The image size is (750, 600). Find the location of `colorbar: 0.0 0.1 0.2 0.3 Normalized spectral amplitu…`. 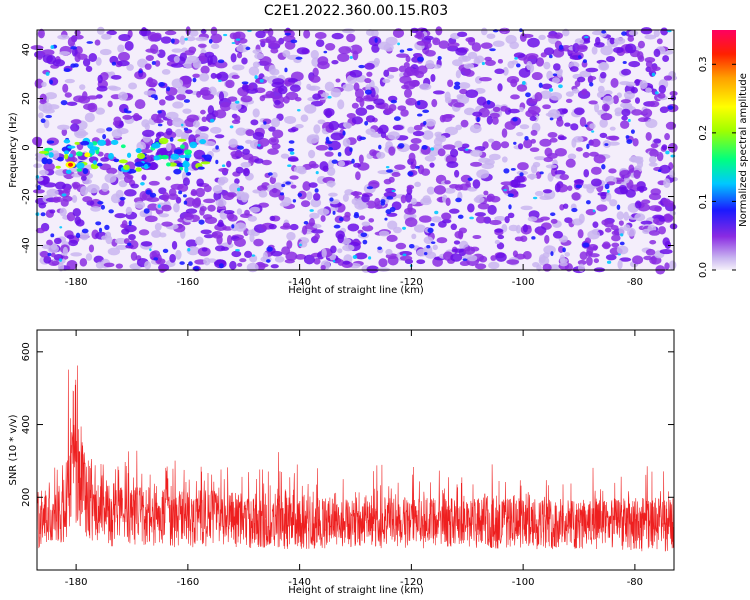

colorbar: 0.0 0.1 0.2 0.3 Normalized spectral amplitu… is located at coordinates (723, 154).